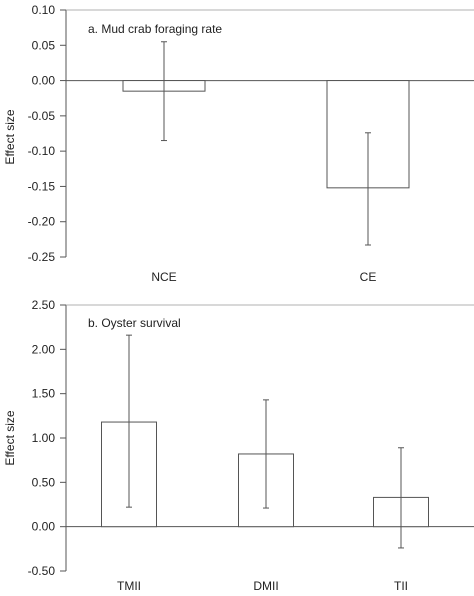 This screenshot has width=474, height=596. I want to click on y-tick-label: 2.00, so click(44, 349).